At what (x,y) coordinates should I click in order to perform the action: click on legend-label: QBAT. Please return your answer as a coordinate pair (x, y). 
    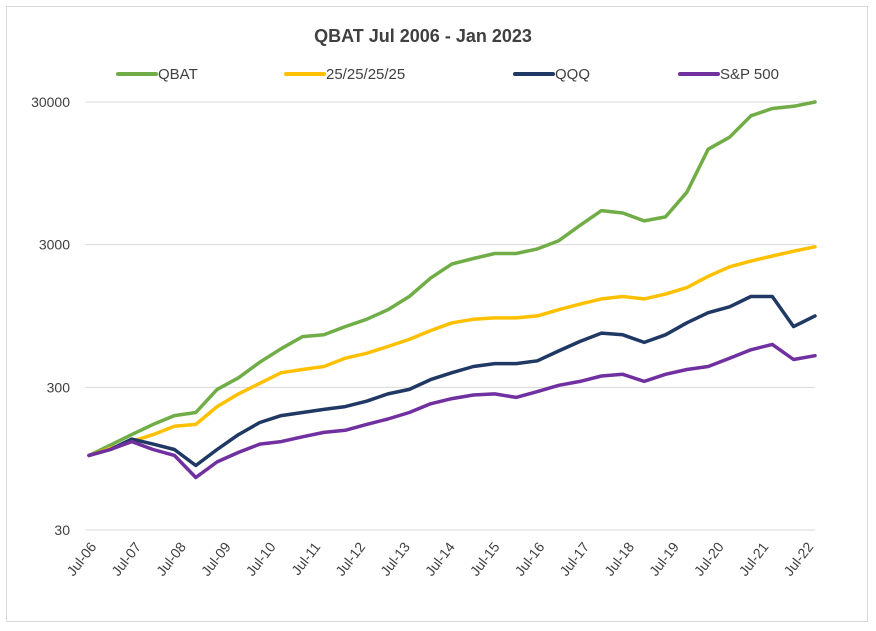
    Looking at the image, I should click on (178, 74).